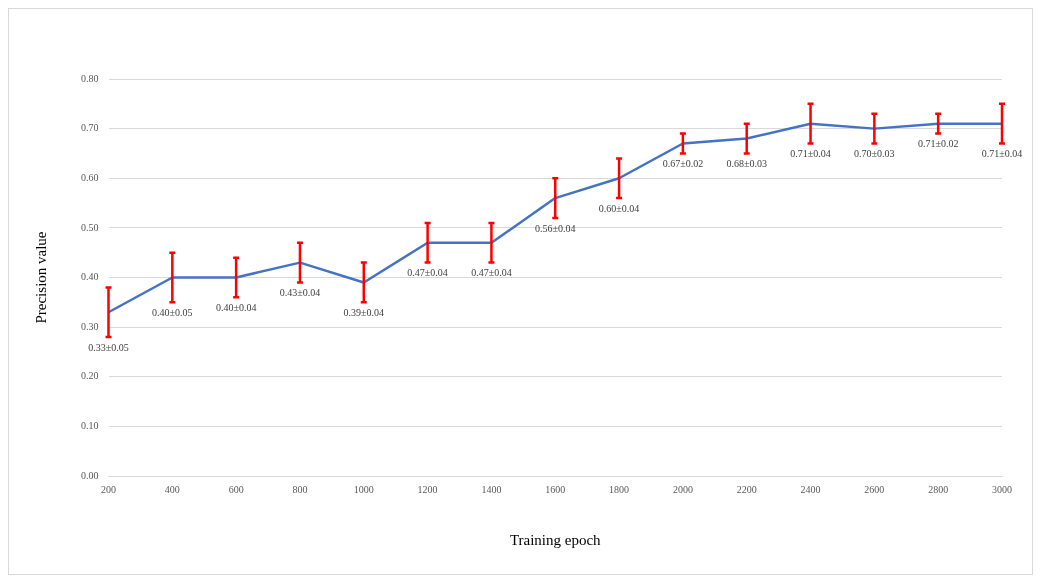 This screenshot has width=1041, height=583. Describe the element at coordinates (90, 376) in the screenshot. I see `y-tick-label: 0.20` at that location.